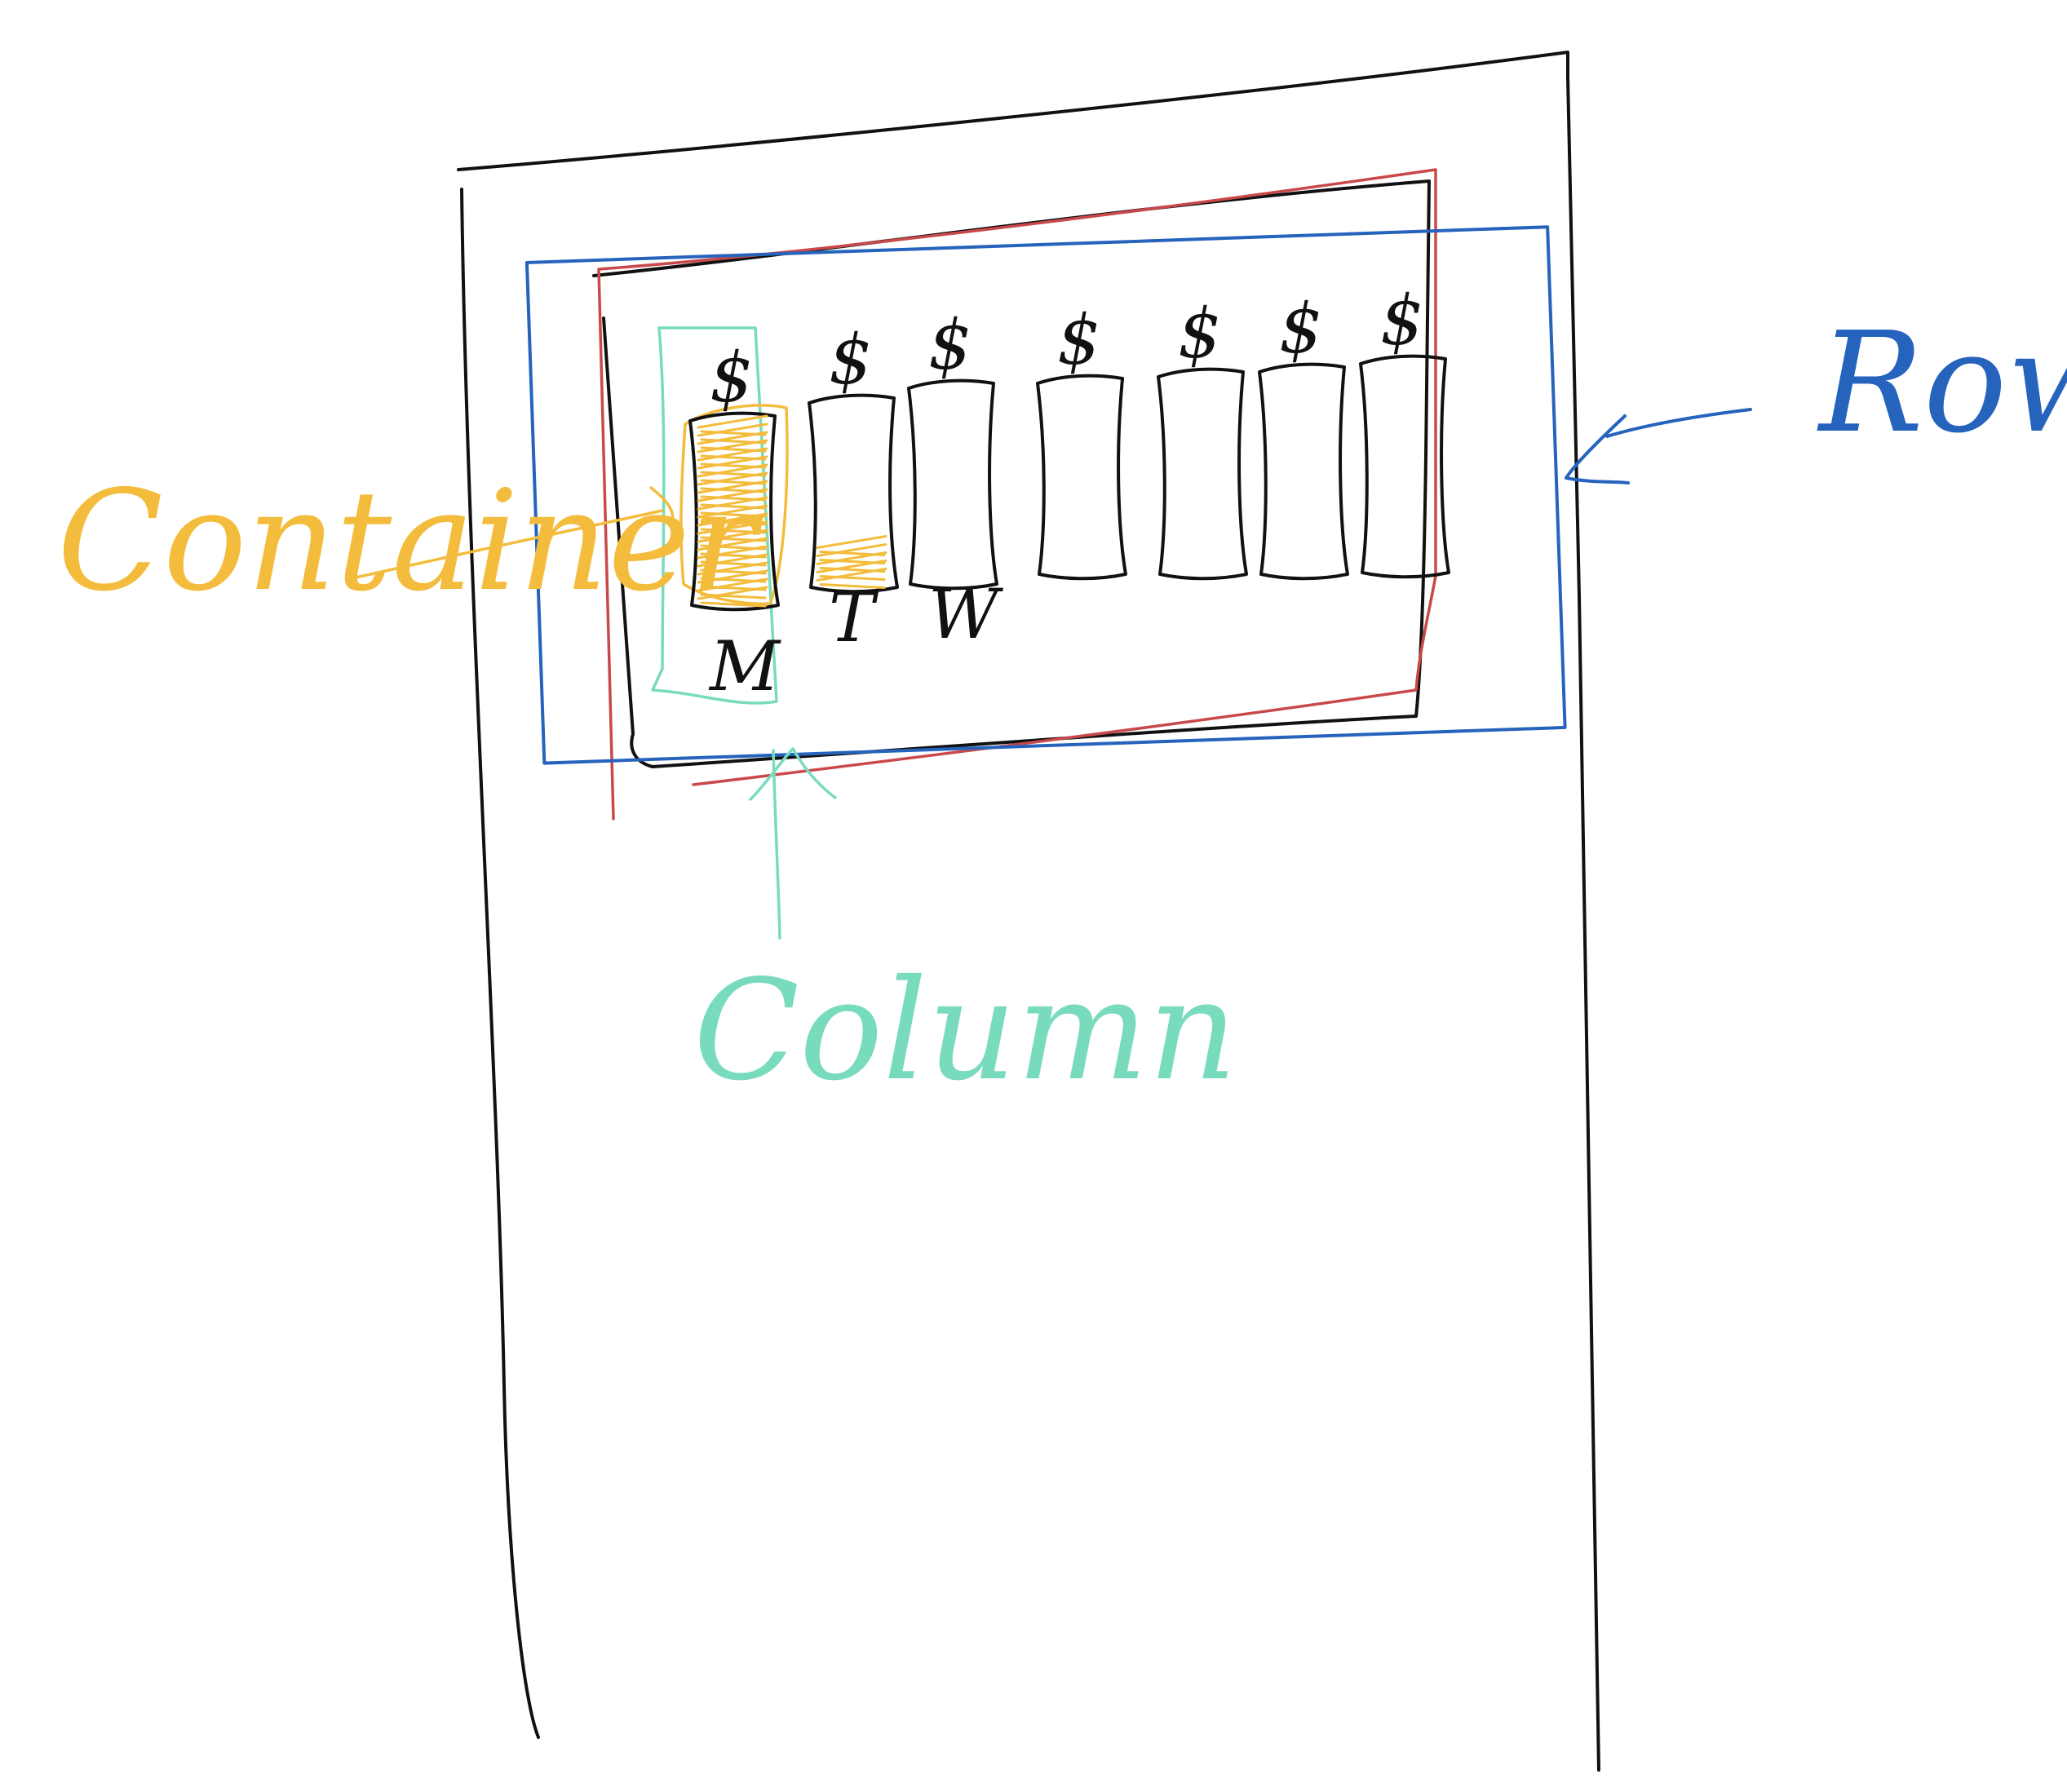 The width and height of the screenshot is (2067, 1792). I want to click on container-label: Container, so click(410, 541).